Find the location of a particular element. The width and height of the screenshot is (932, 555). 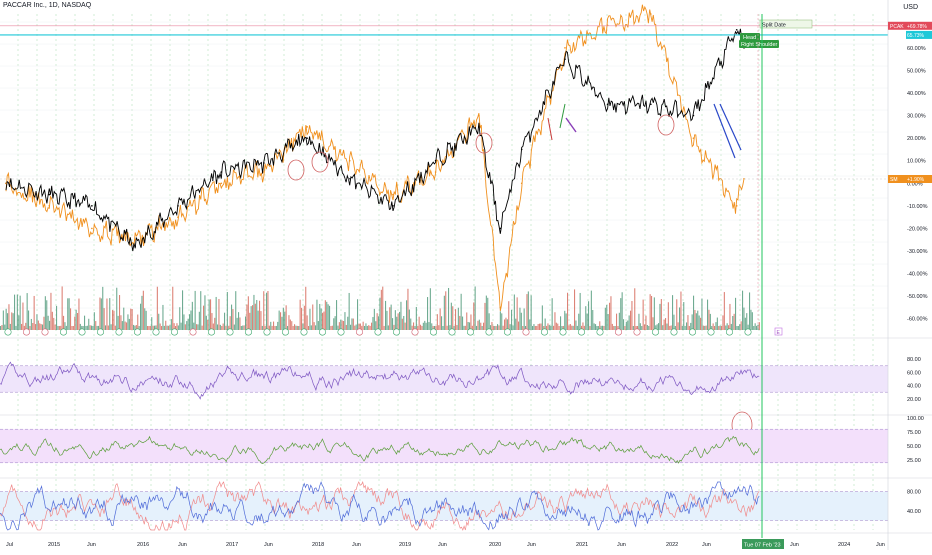

stoch-k-line is located at coordinates (380, 506).